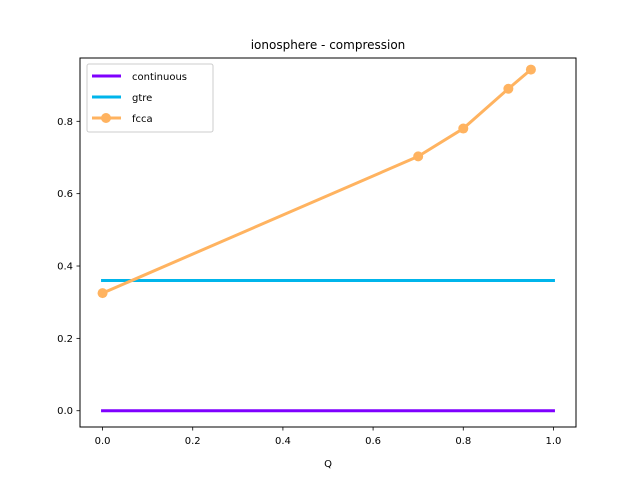 The height and width of the screenshot is (480, 640). Describe the element at coordinates (65, 267) in the screenshot. I see `y-tick-label: 0.4` at that location.